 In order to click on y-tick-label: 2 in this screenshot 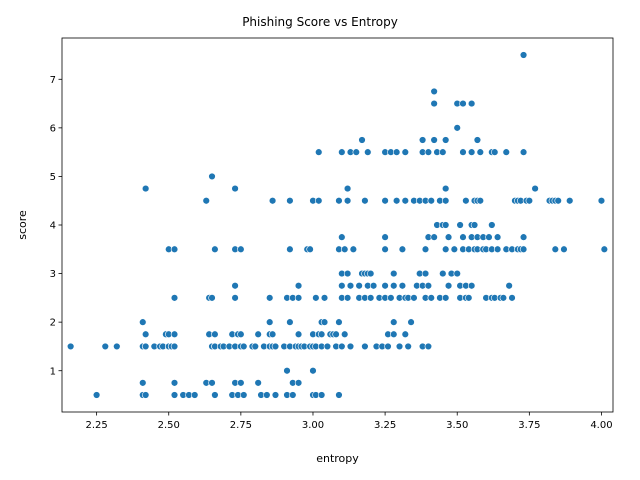, I will do `click(53, 323)`.